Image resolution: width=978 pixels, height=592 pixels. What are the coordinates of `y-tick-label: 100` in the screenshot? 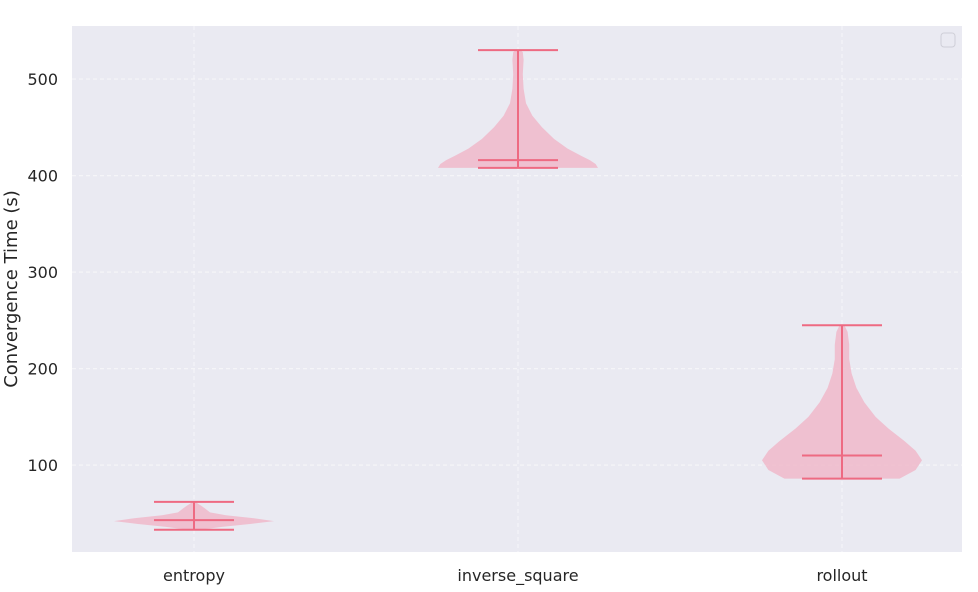 It's located at (42, 465).